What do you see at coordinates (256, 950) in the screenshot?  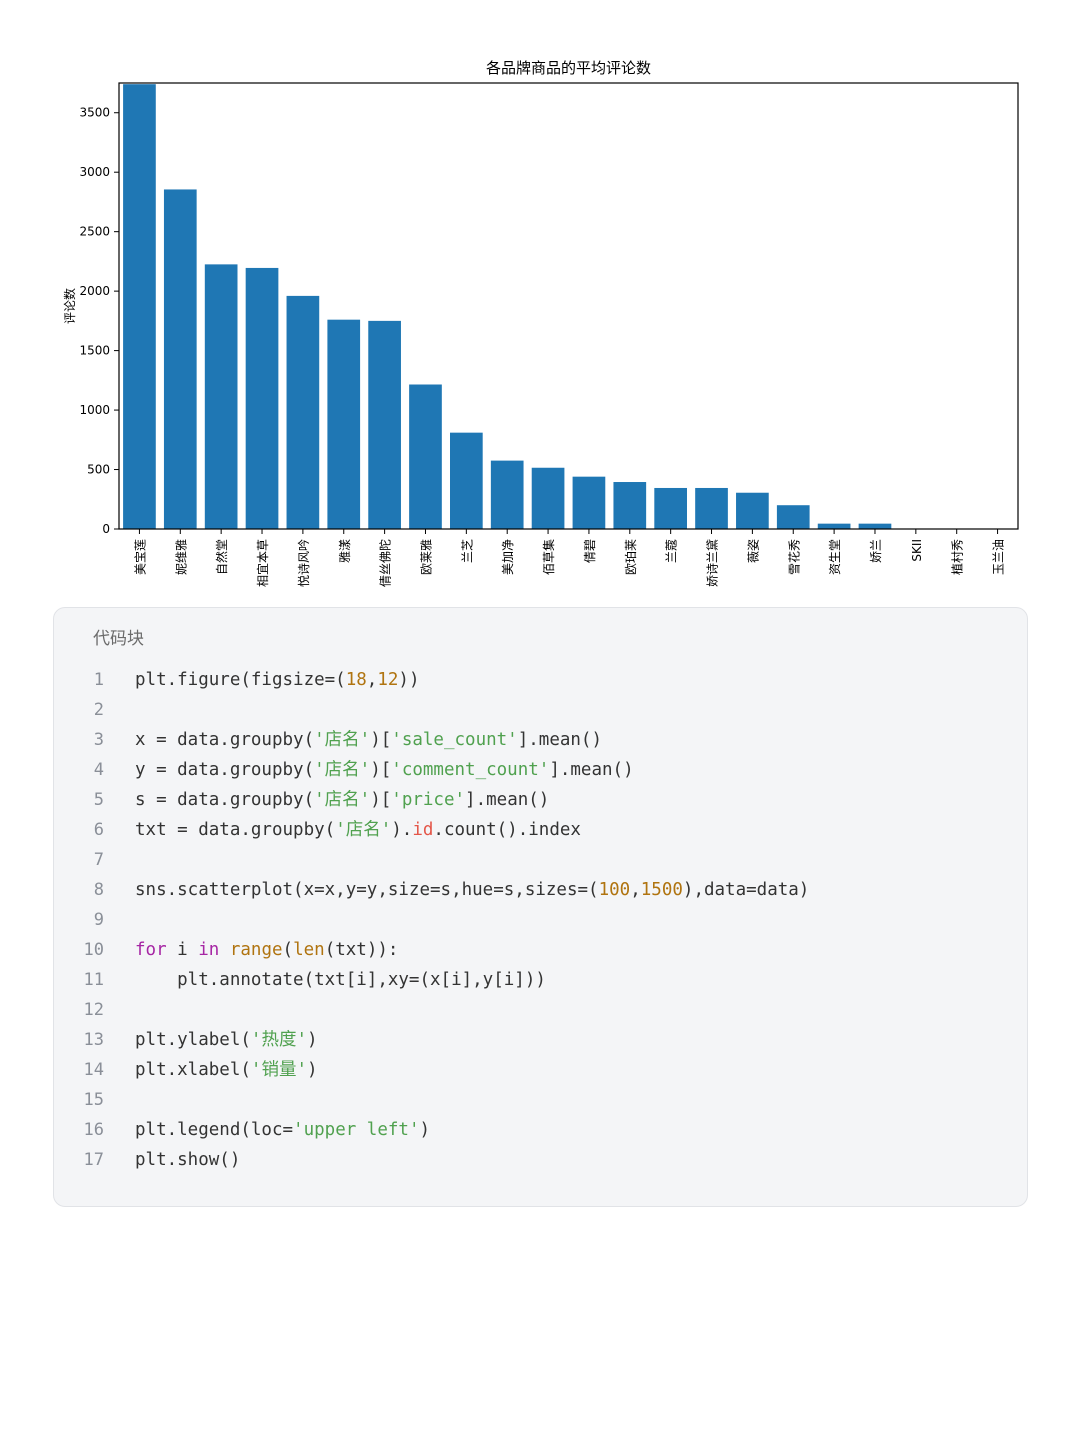 I see `code-token: range` at bounding box center [256, 950].